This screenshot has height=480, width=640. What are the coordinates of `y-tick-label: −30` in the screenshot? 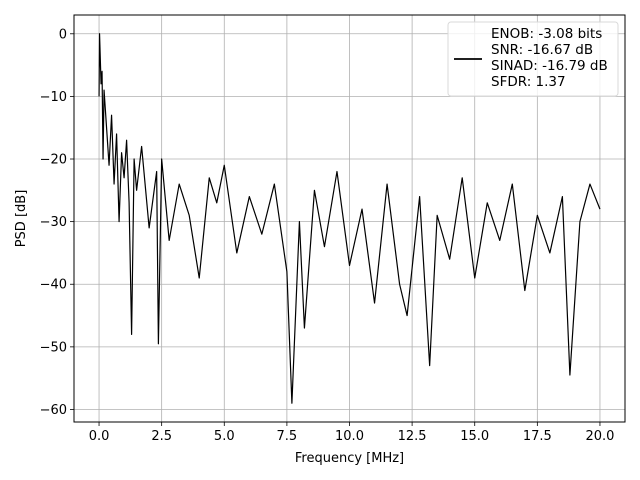 It's located at (53, 222).